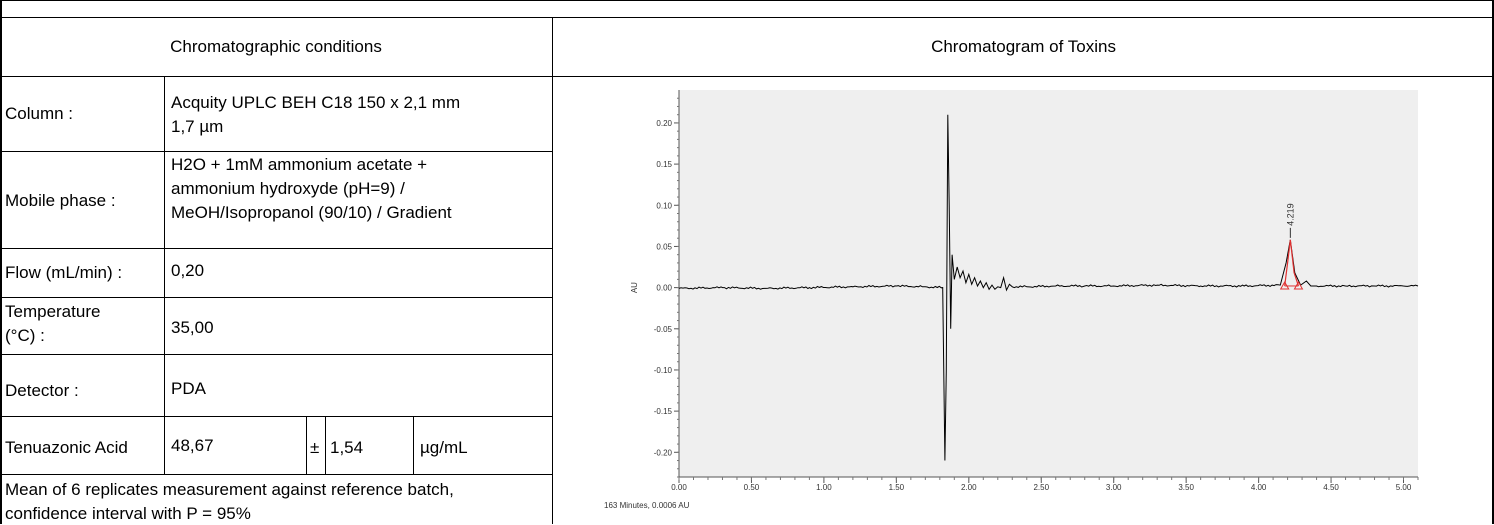 The image size is (1494, 525). What do you see at coordinates (1493, 262) in the screenshot?
I see `right-border` at bounding box center [1493, 262].